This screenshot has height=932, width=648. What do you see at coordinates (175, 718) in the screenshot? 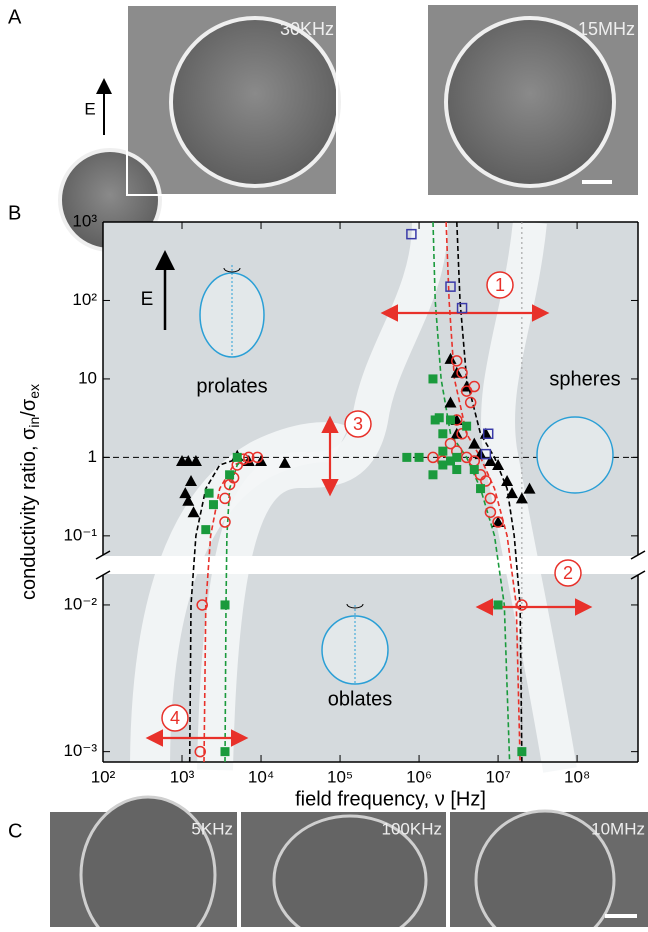
I see `annotation-label: 4` at bounding box center [175, 718].